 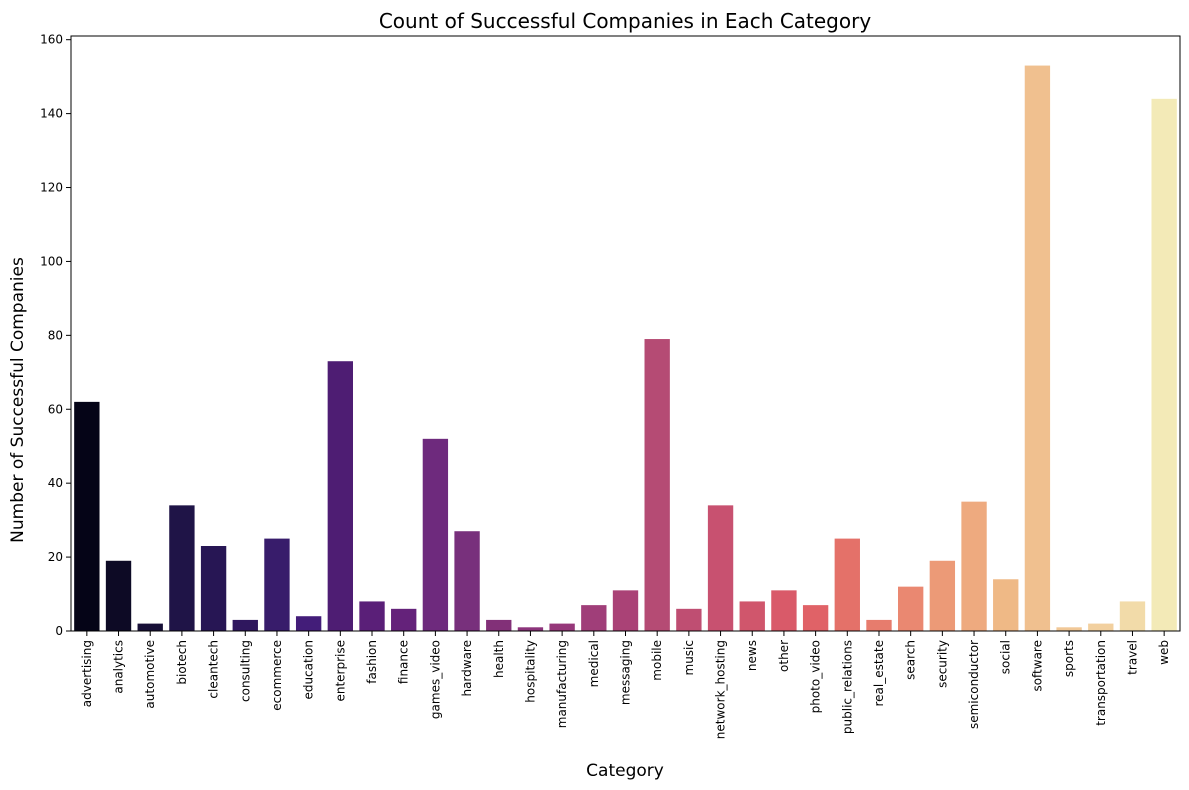 I want to click on bar-mobile, so click(x=657, y=485).